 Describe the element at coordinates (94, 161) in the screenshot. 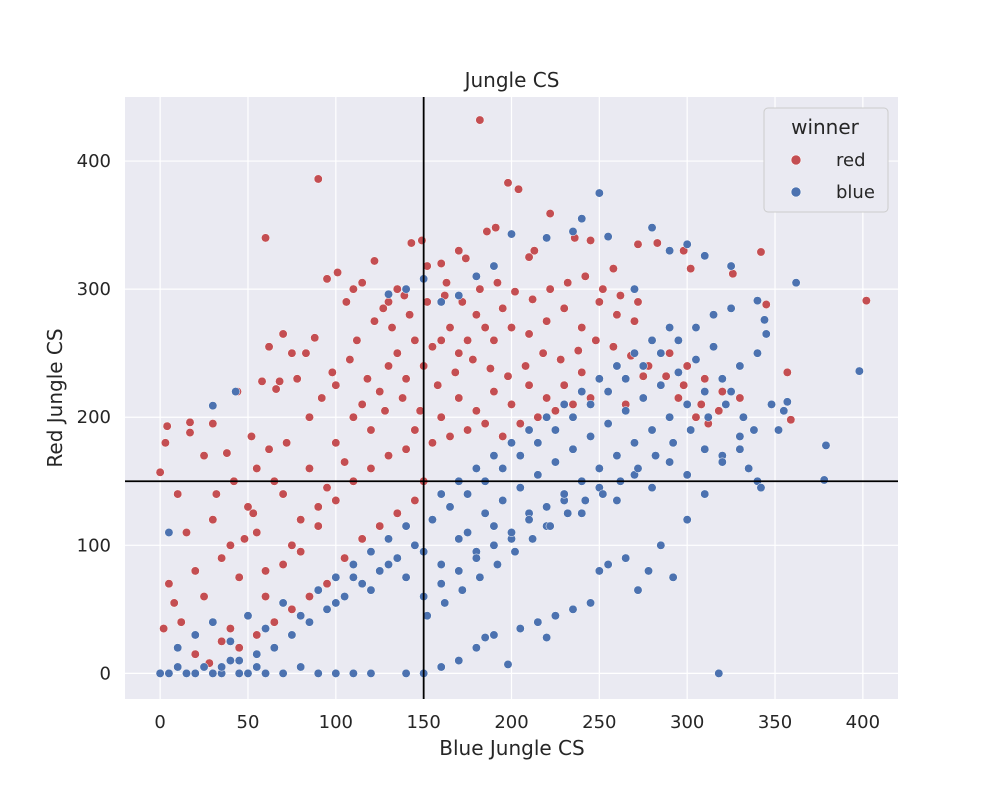

I see `y-tick-label: 400` at that location.